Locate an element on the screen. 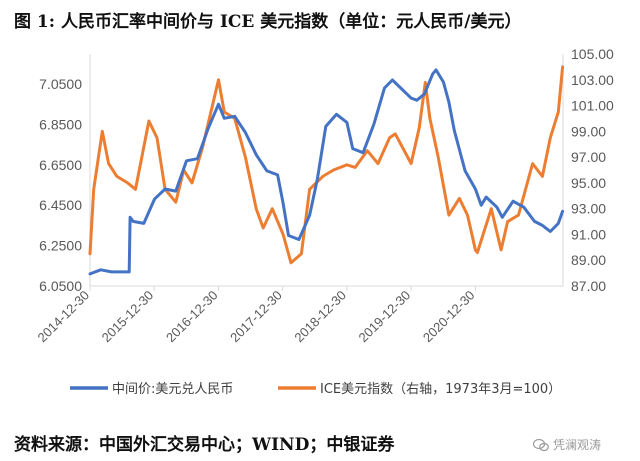 The image size is (640, 461). y-left-tick-label: 6.0500 is located at coordinates (60, 286).